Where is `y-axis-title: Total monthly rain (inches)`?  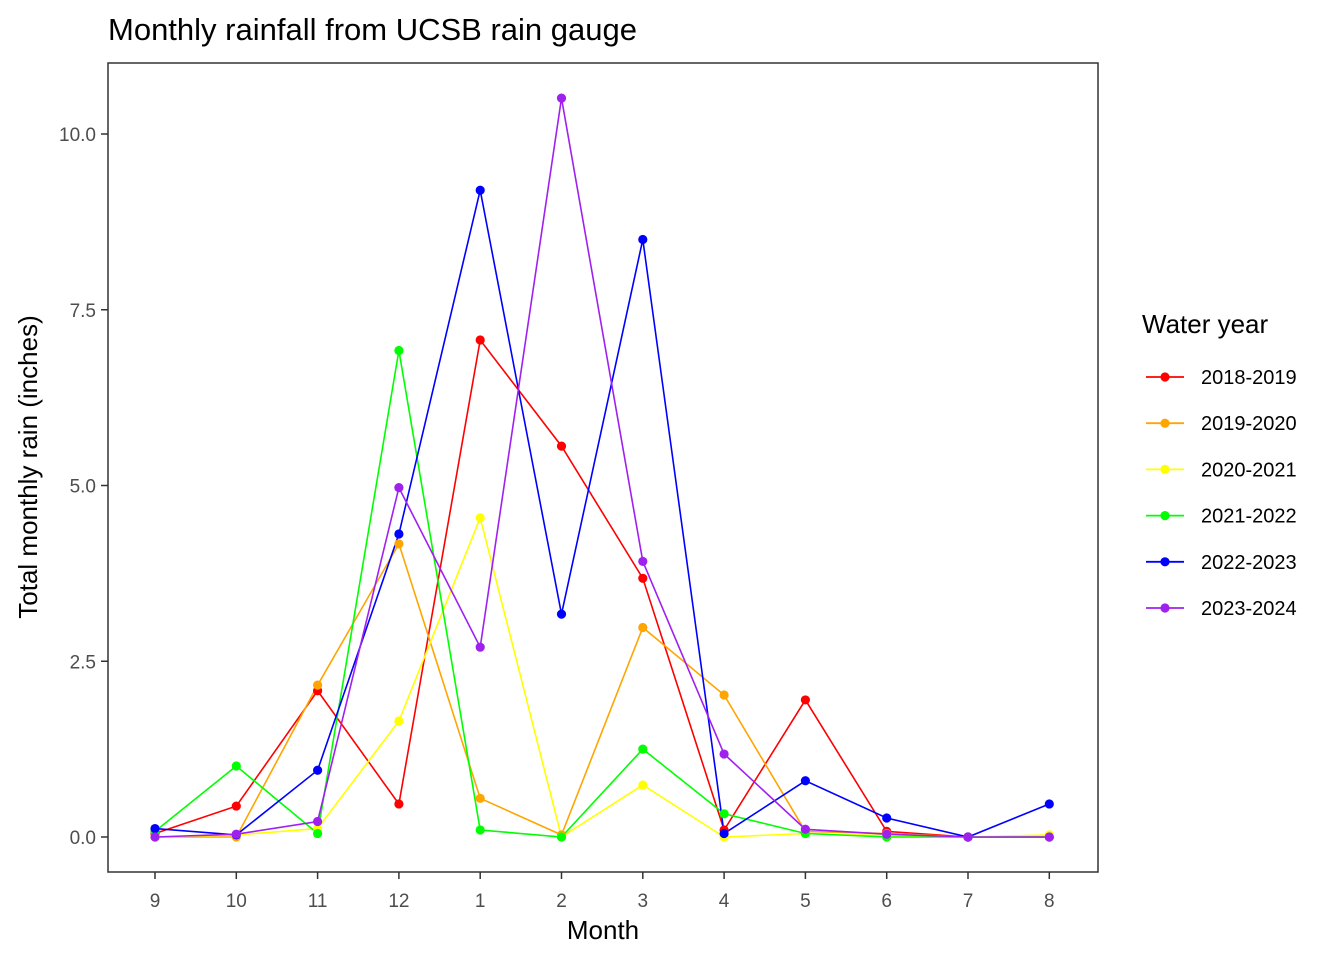
y-axis-title: Total monthly rain (inches) is located at coordinates (28, 466).